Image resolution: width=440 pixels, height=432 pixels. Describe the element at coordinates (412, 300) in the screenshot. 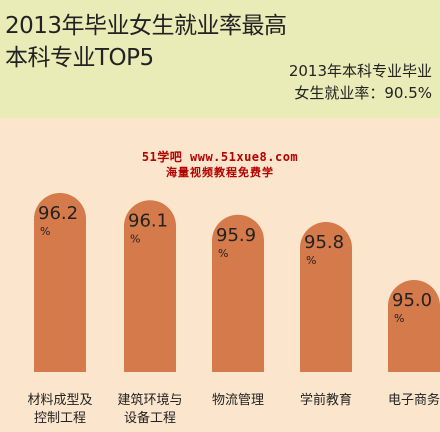

I see `data-label: 95.0` at that location.